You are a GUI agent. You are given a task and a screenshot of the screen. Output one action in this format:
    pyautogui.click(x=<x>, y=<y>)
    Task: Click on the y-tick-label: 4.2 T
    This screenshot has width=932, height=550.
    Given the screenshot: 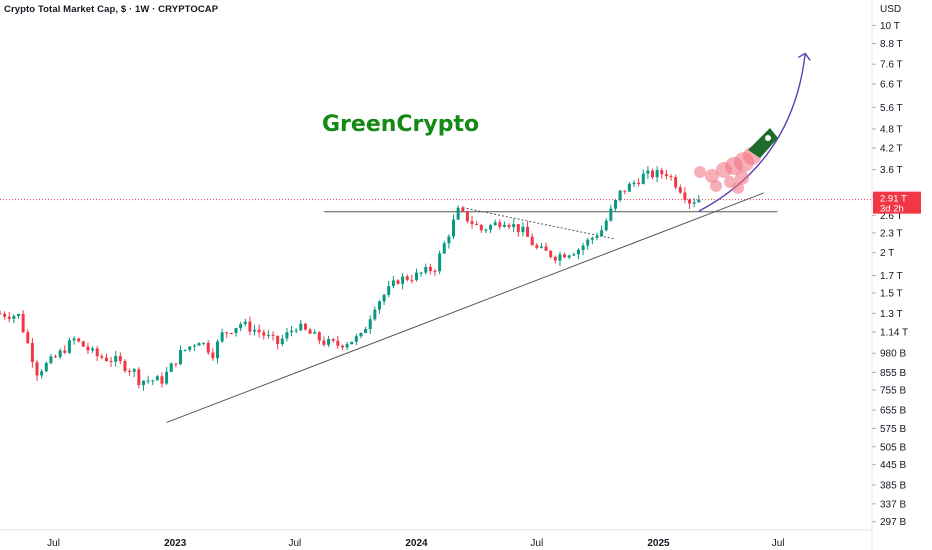 What is the action you would take?
    pyautogui.click(x=891, y=148)
    